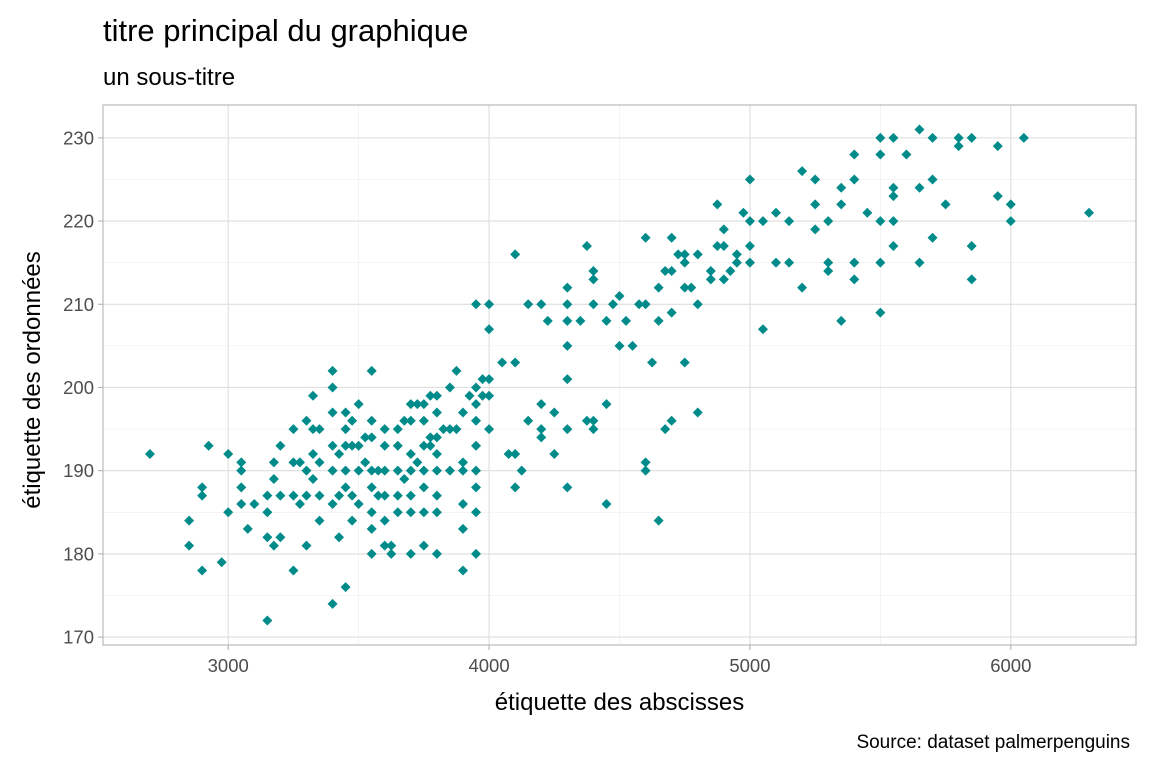  I want to click on y-tick-label: 180, so click(78, 553).